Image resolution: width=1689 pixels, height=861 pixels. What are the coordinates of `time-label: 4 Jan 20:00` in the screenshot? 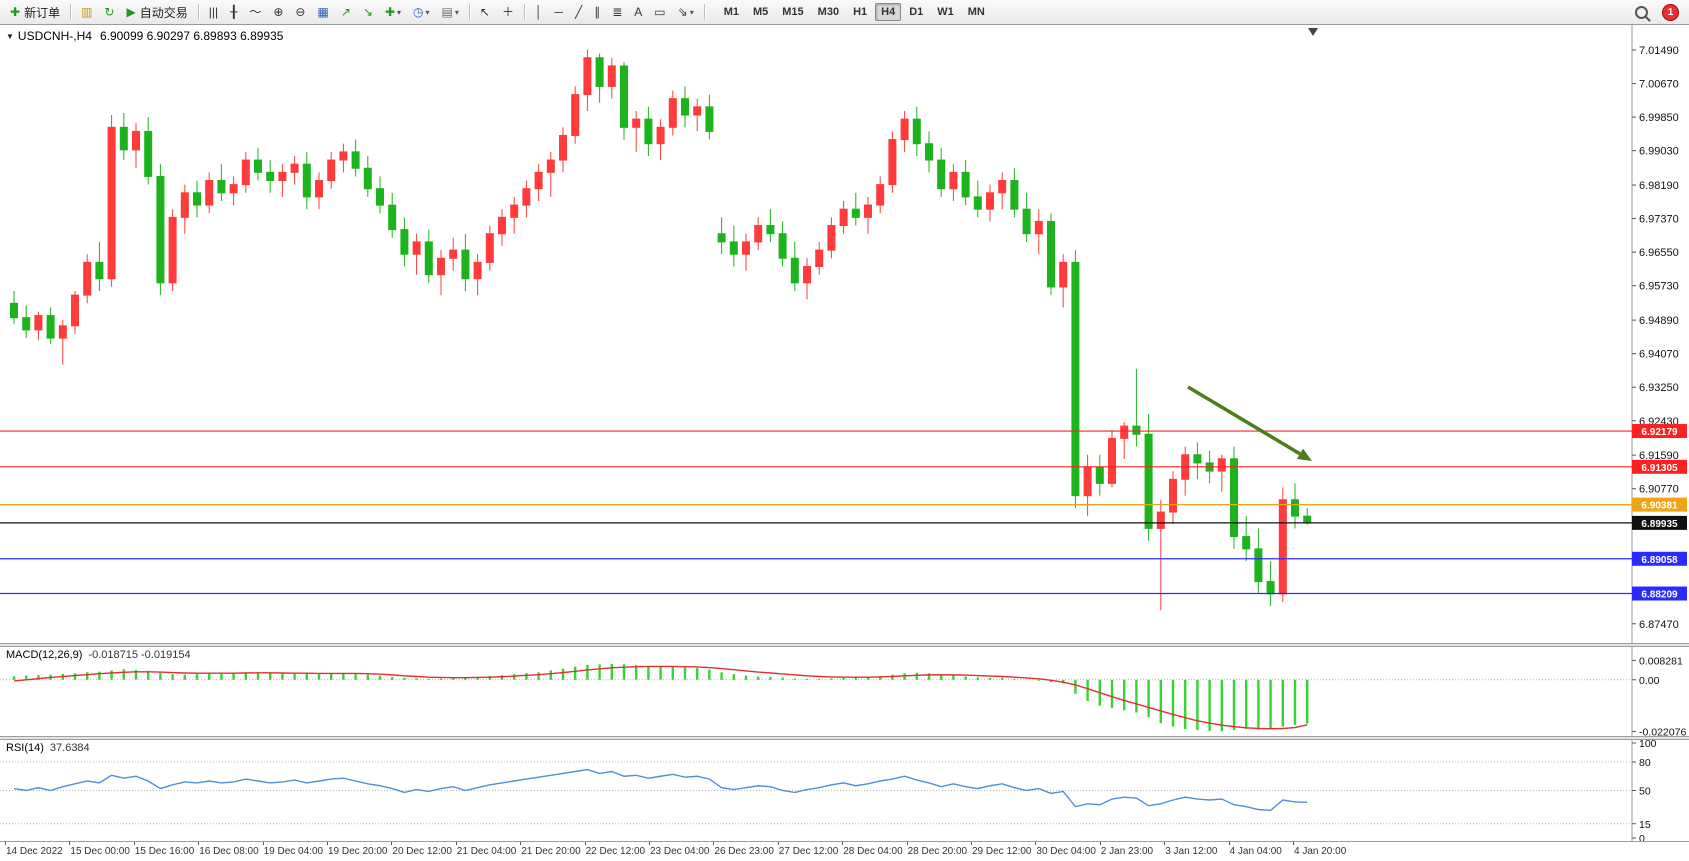 It's located at (1320, 851).